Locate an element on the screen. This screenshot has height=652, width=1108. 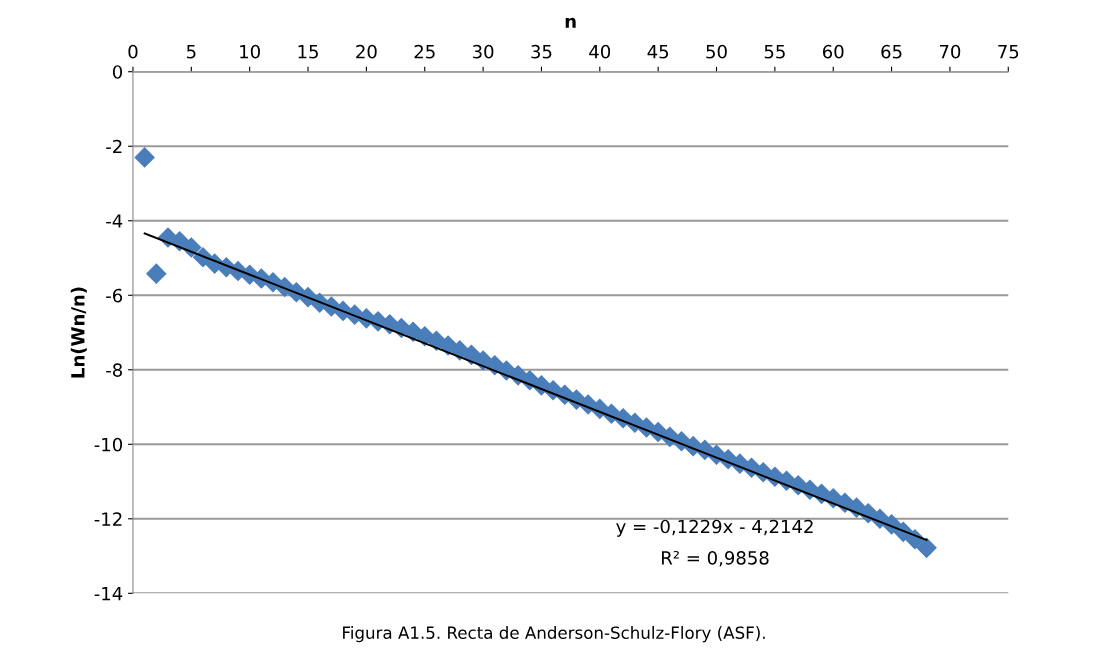
x-tick-label: 35 is located at coordinates (541, 51).